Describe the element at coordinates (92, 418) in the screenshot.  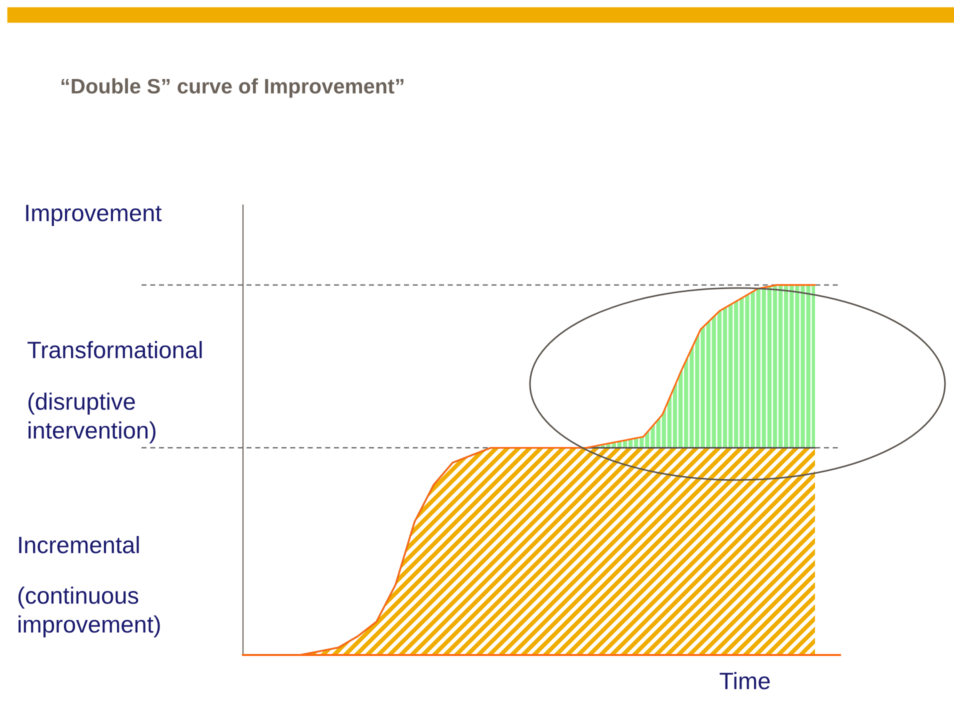
I see `text: (disruptive intervention)` at that location.